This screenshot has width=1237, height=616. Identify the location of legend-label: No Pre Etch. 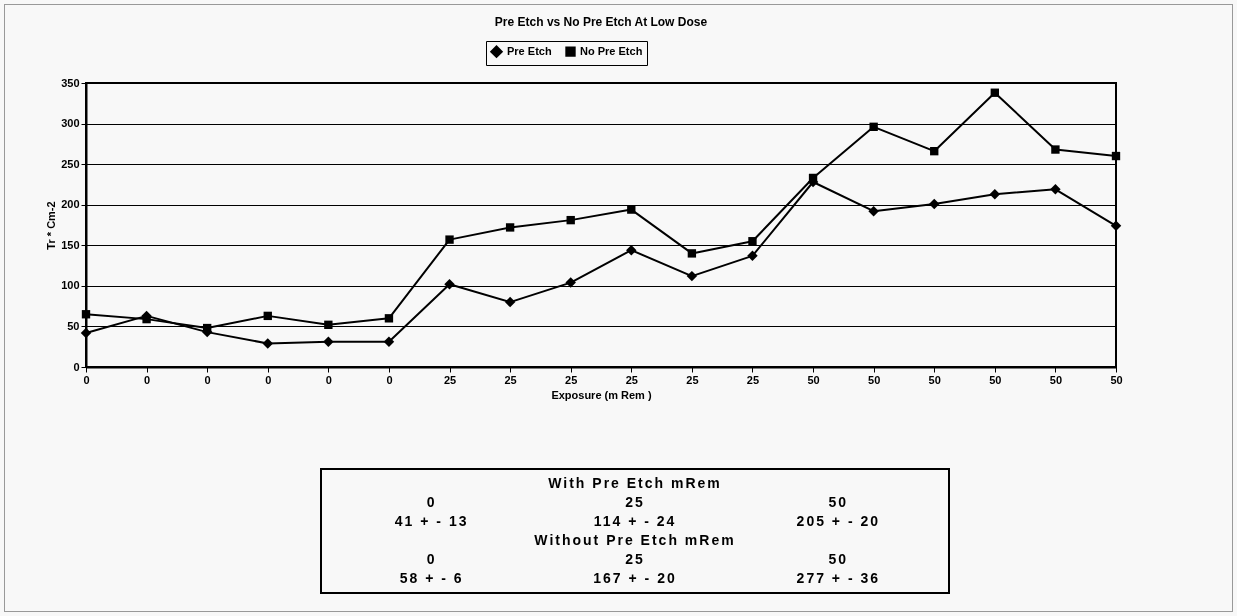
(611, 50).